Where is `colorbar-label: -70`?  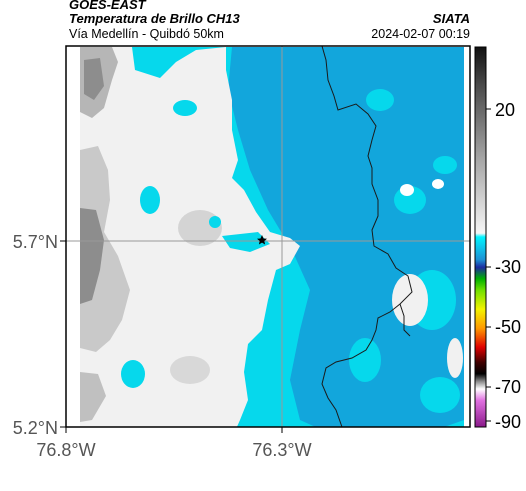
colorbar-label: -70 is located at coordinates (508, 387).